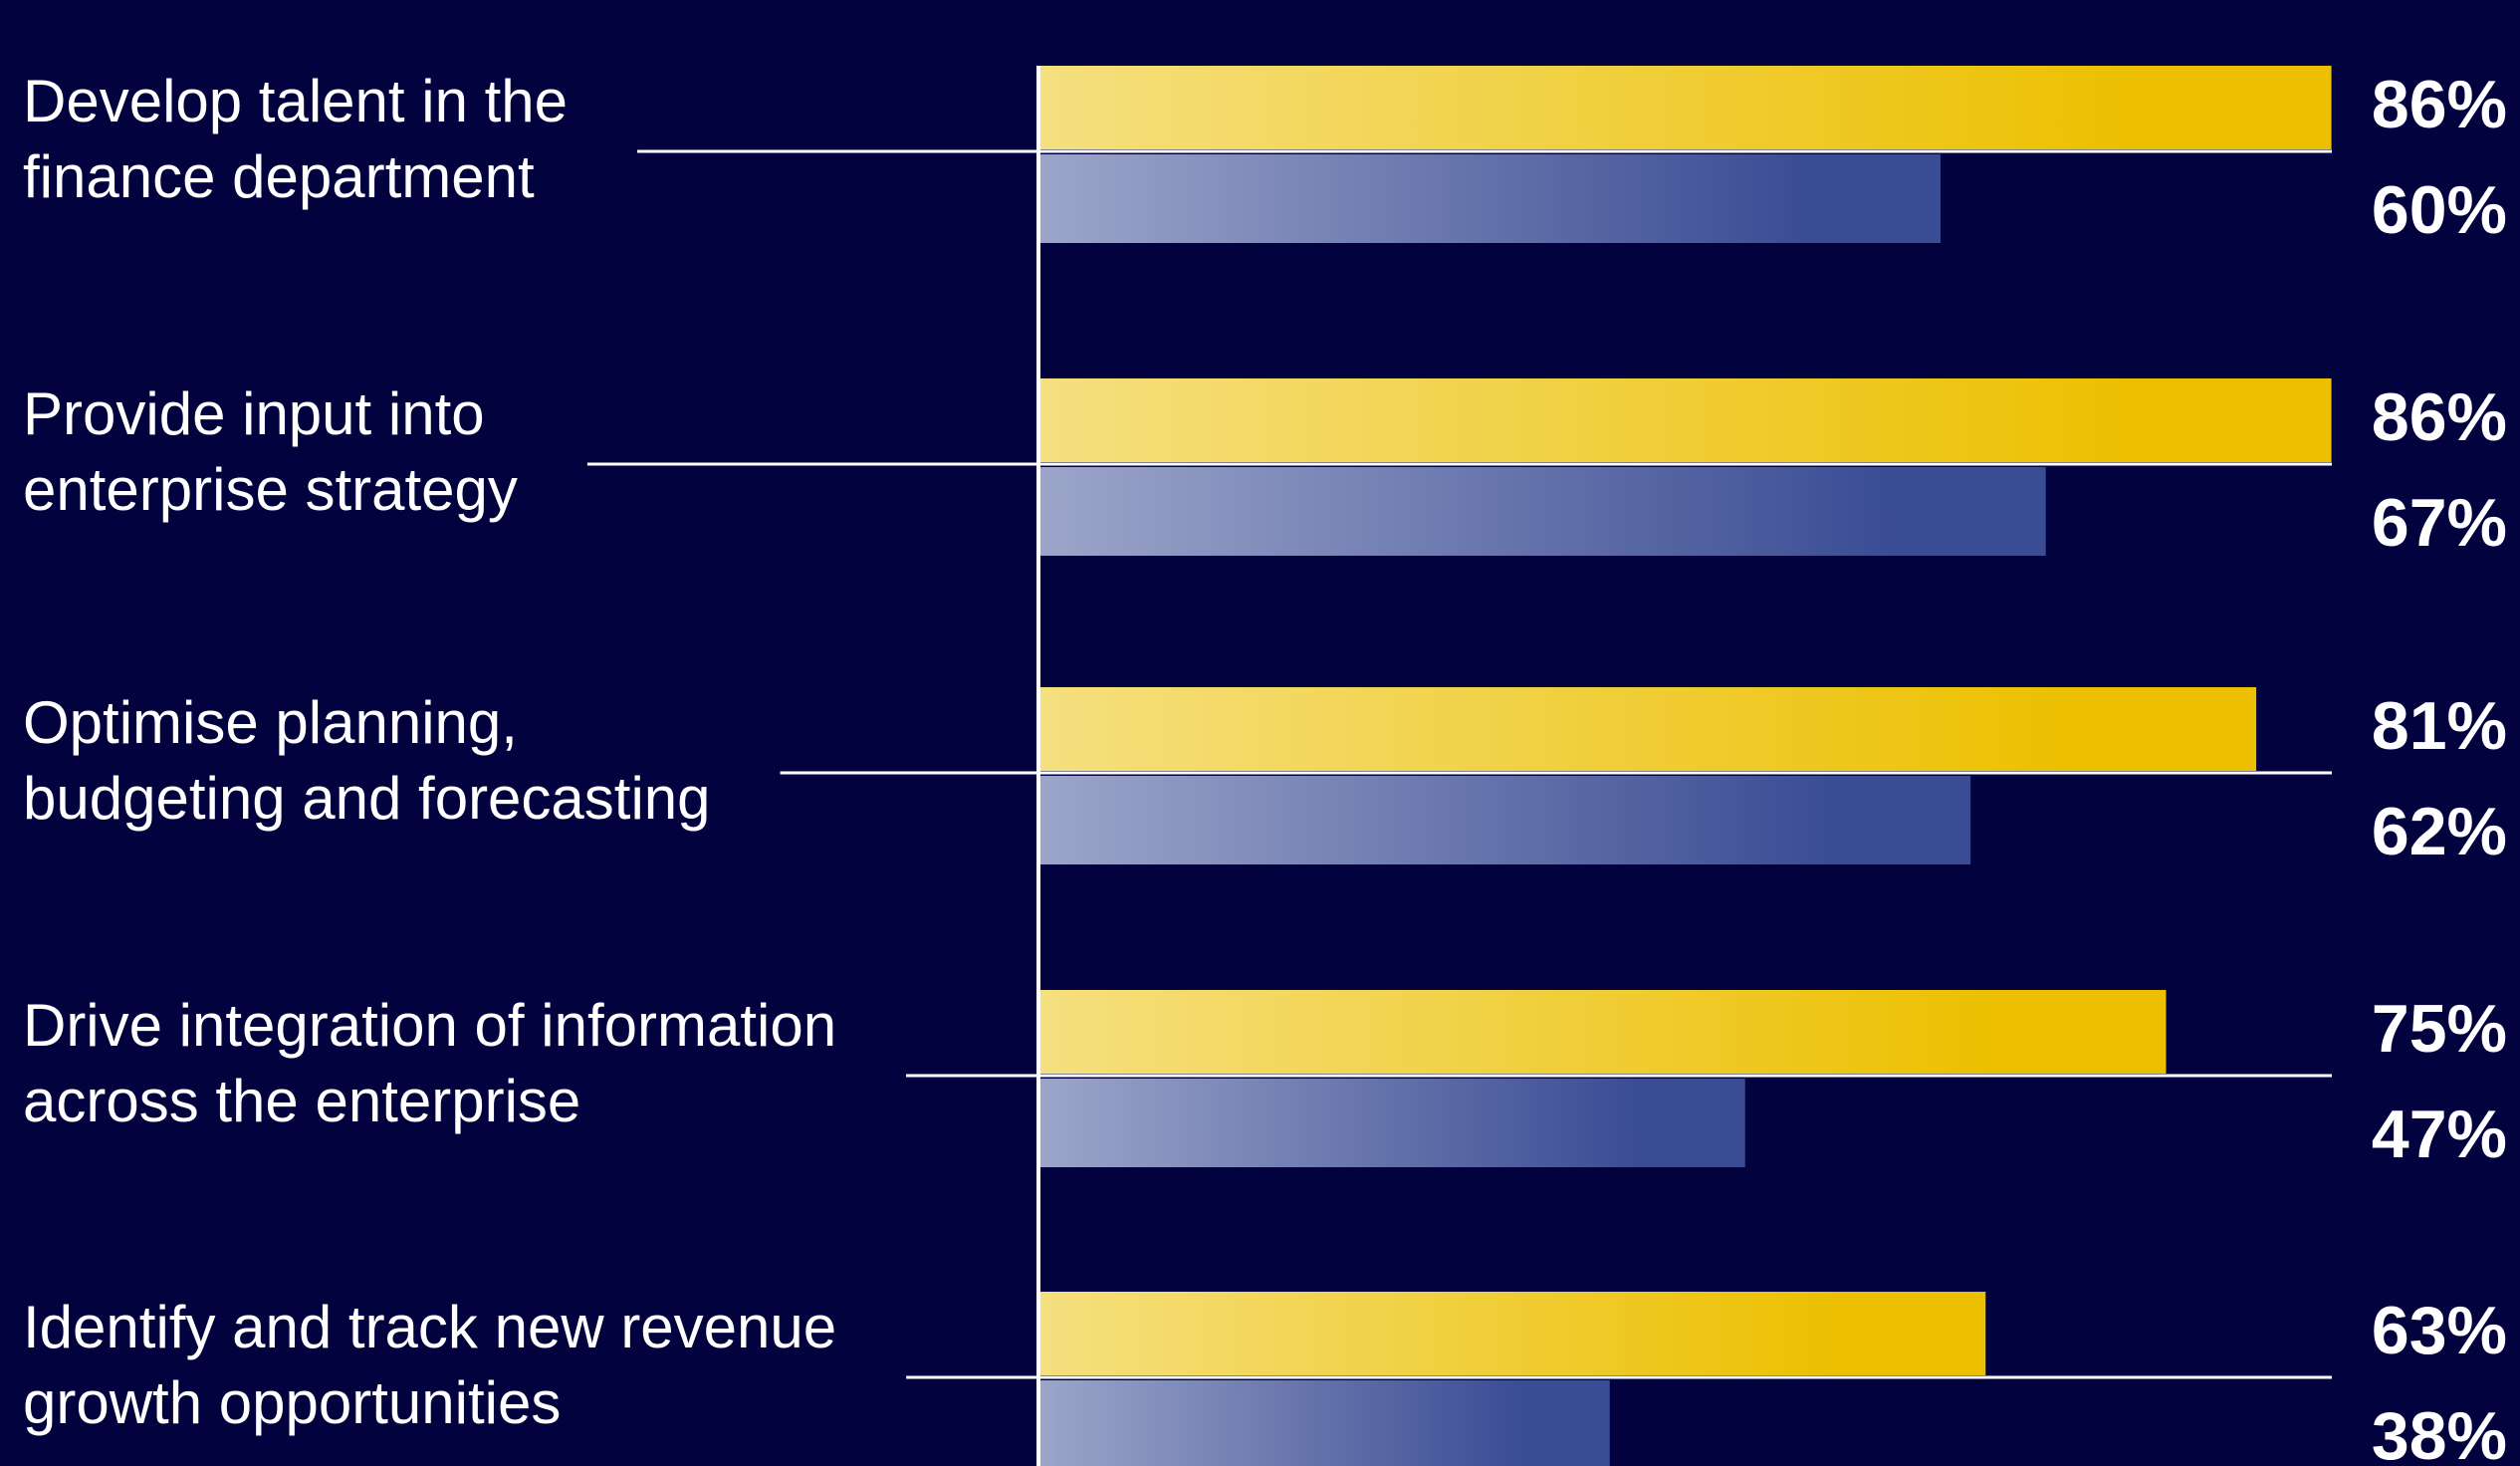 This screenshot has width=2520, height=1466. I want to click on value-label: 62%, so click(2439, 832).